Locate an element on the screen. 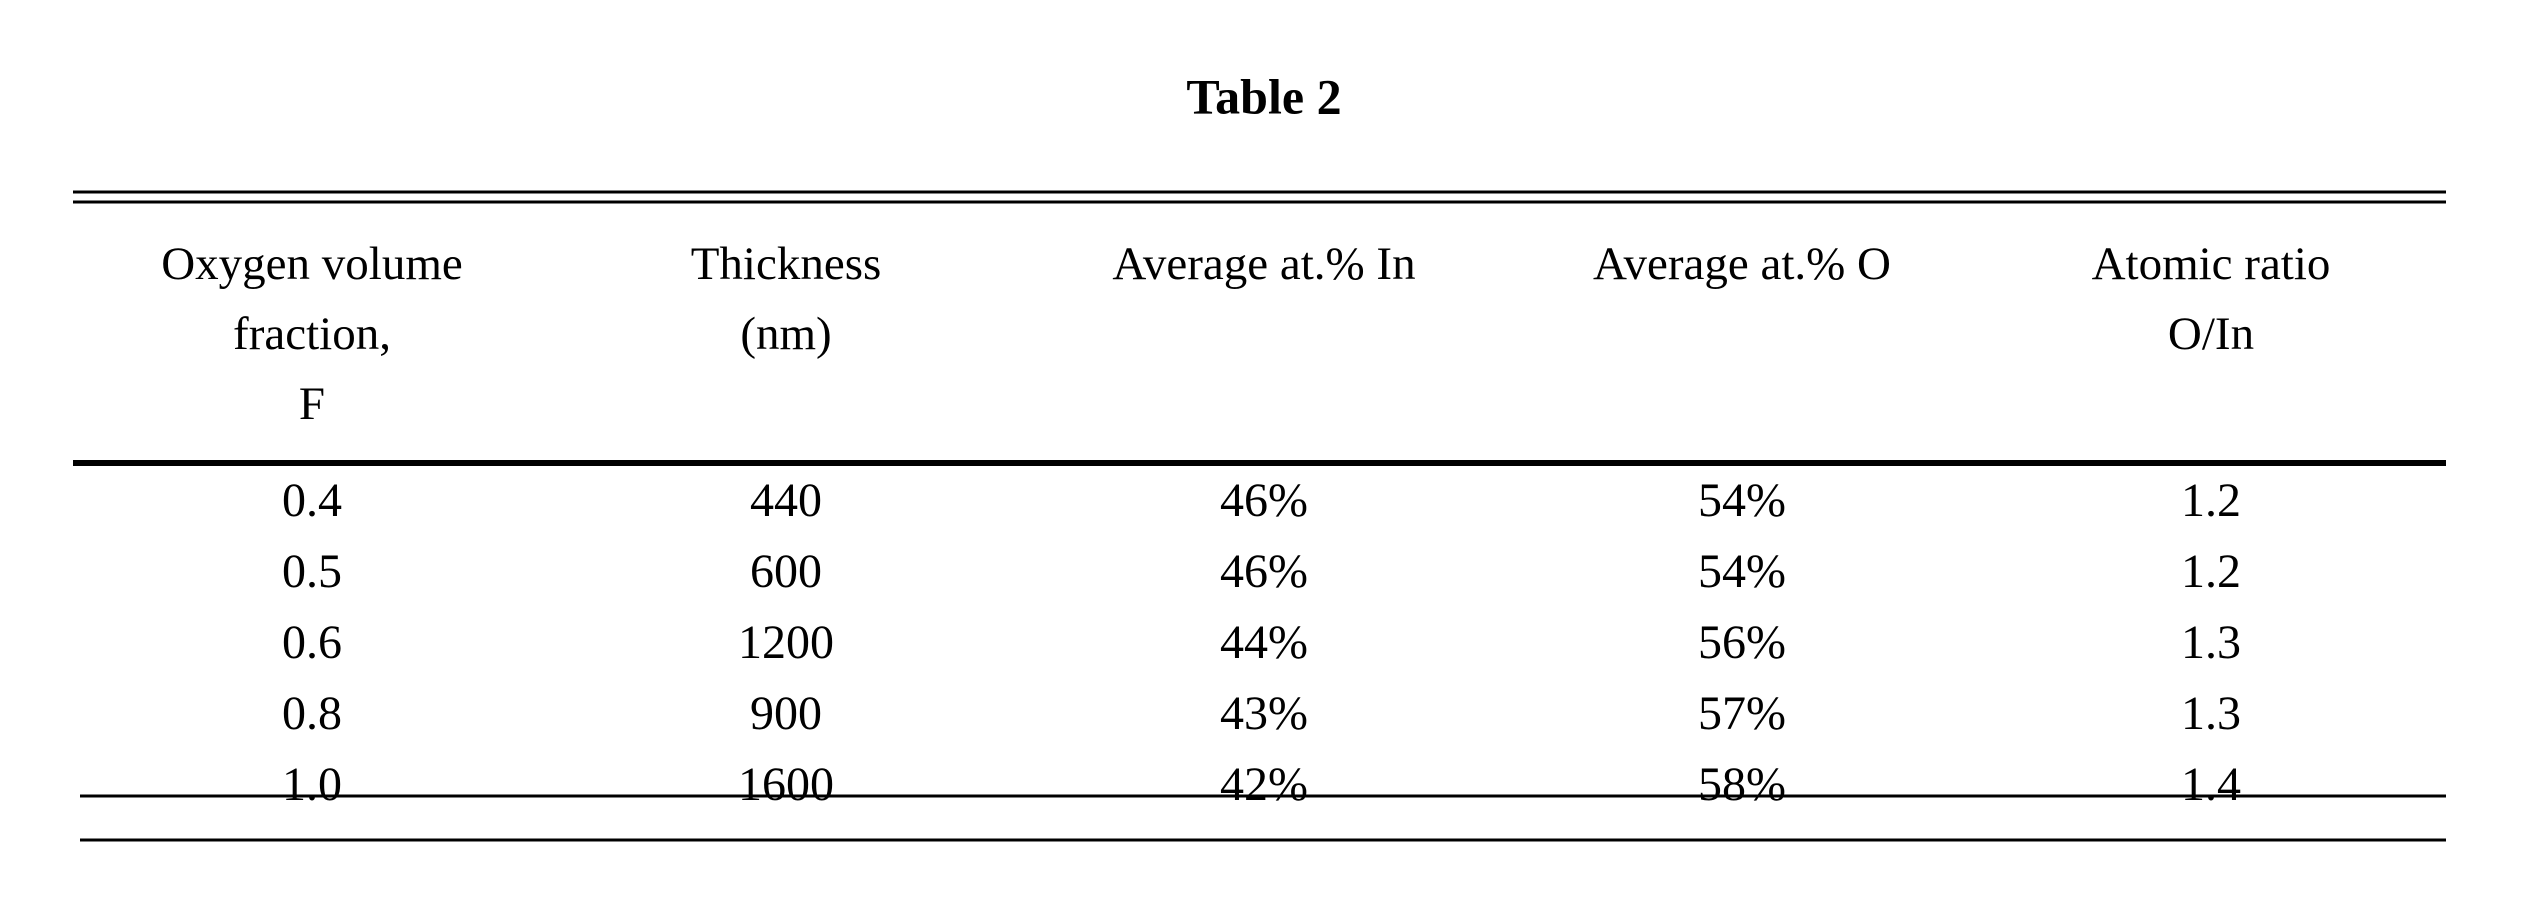  table-cell: 1.4 is located at coordinates (2211, 784).